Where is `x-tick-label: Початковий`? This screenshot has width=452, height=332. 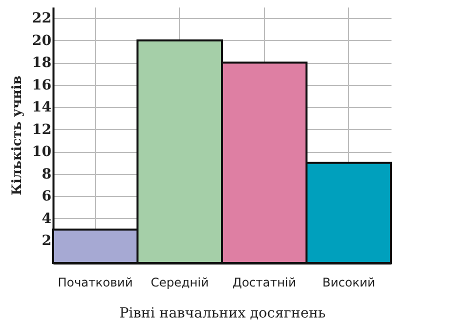
x-tick-label: Початковий is located at coordinates (95, 283).